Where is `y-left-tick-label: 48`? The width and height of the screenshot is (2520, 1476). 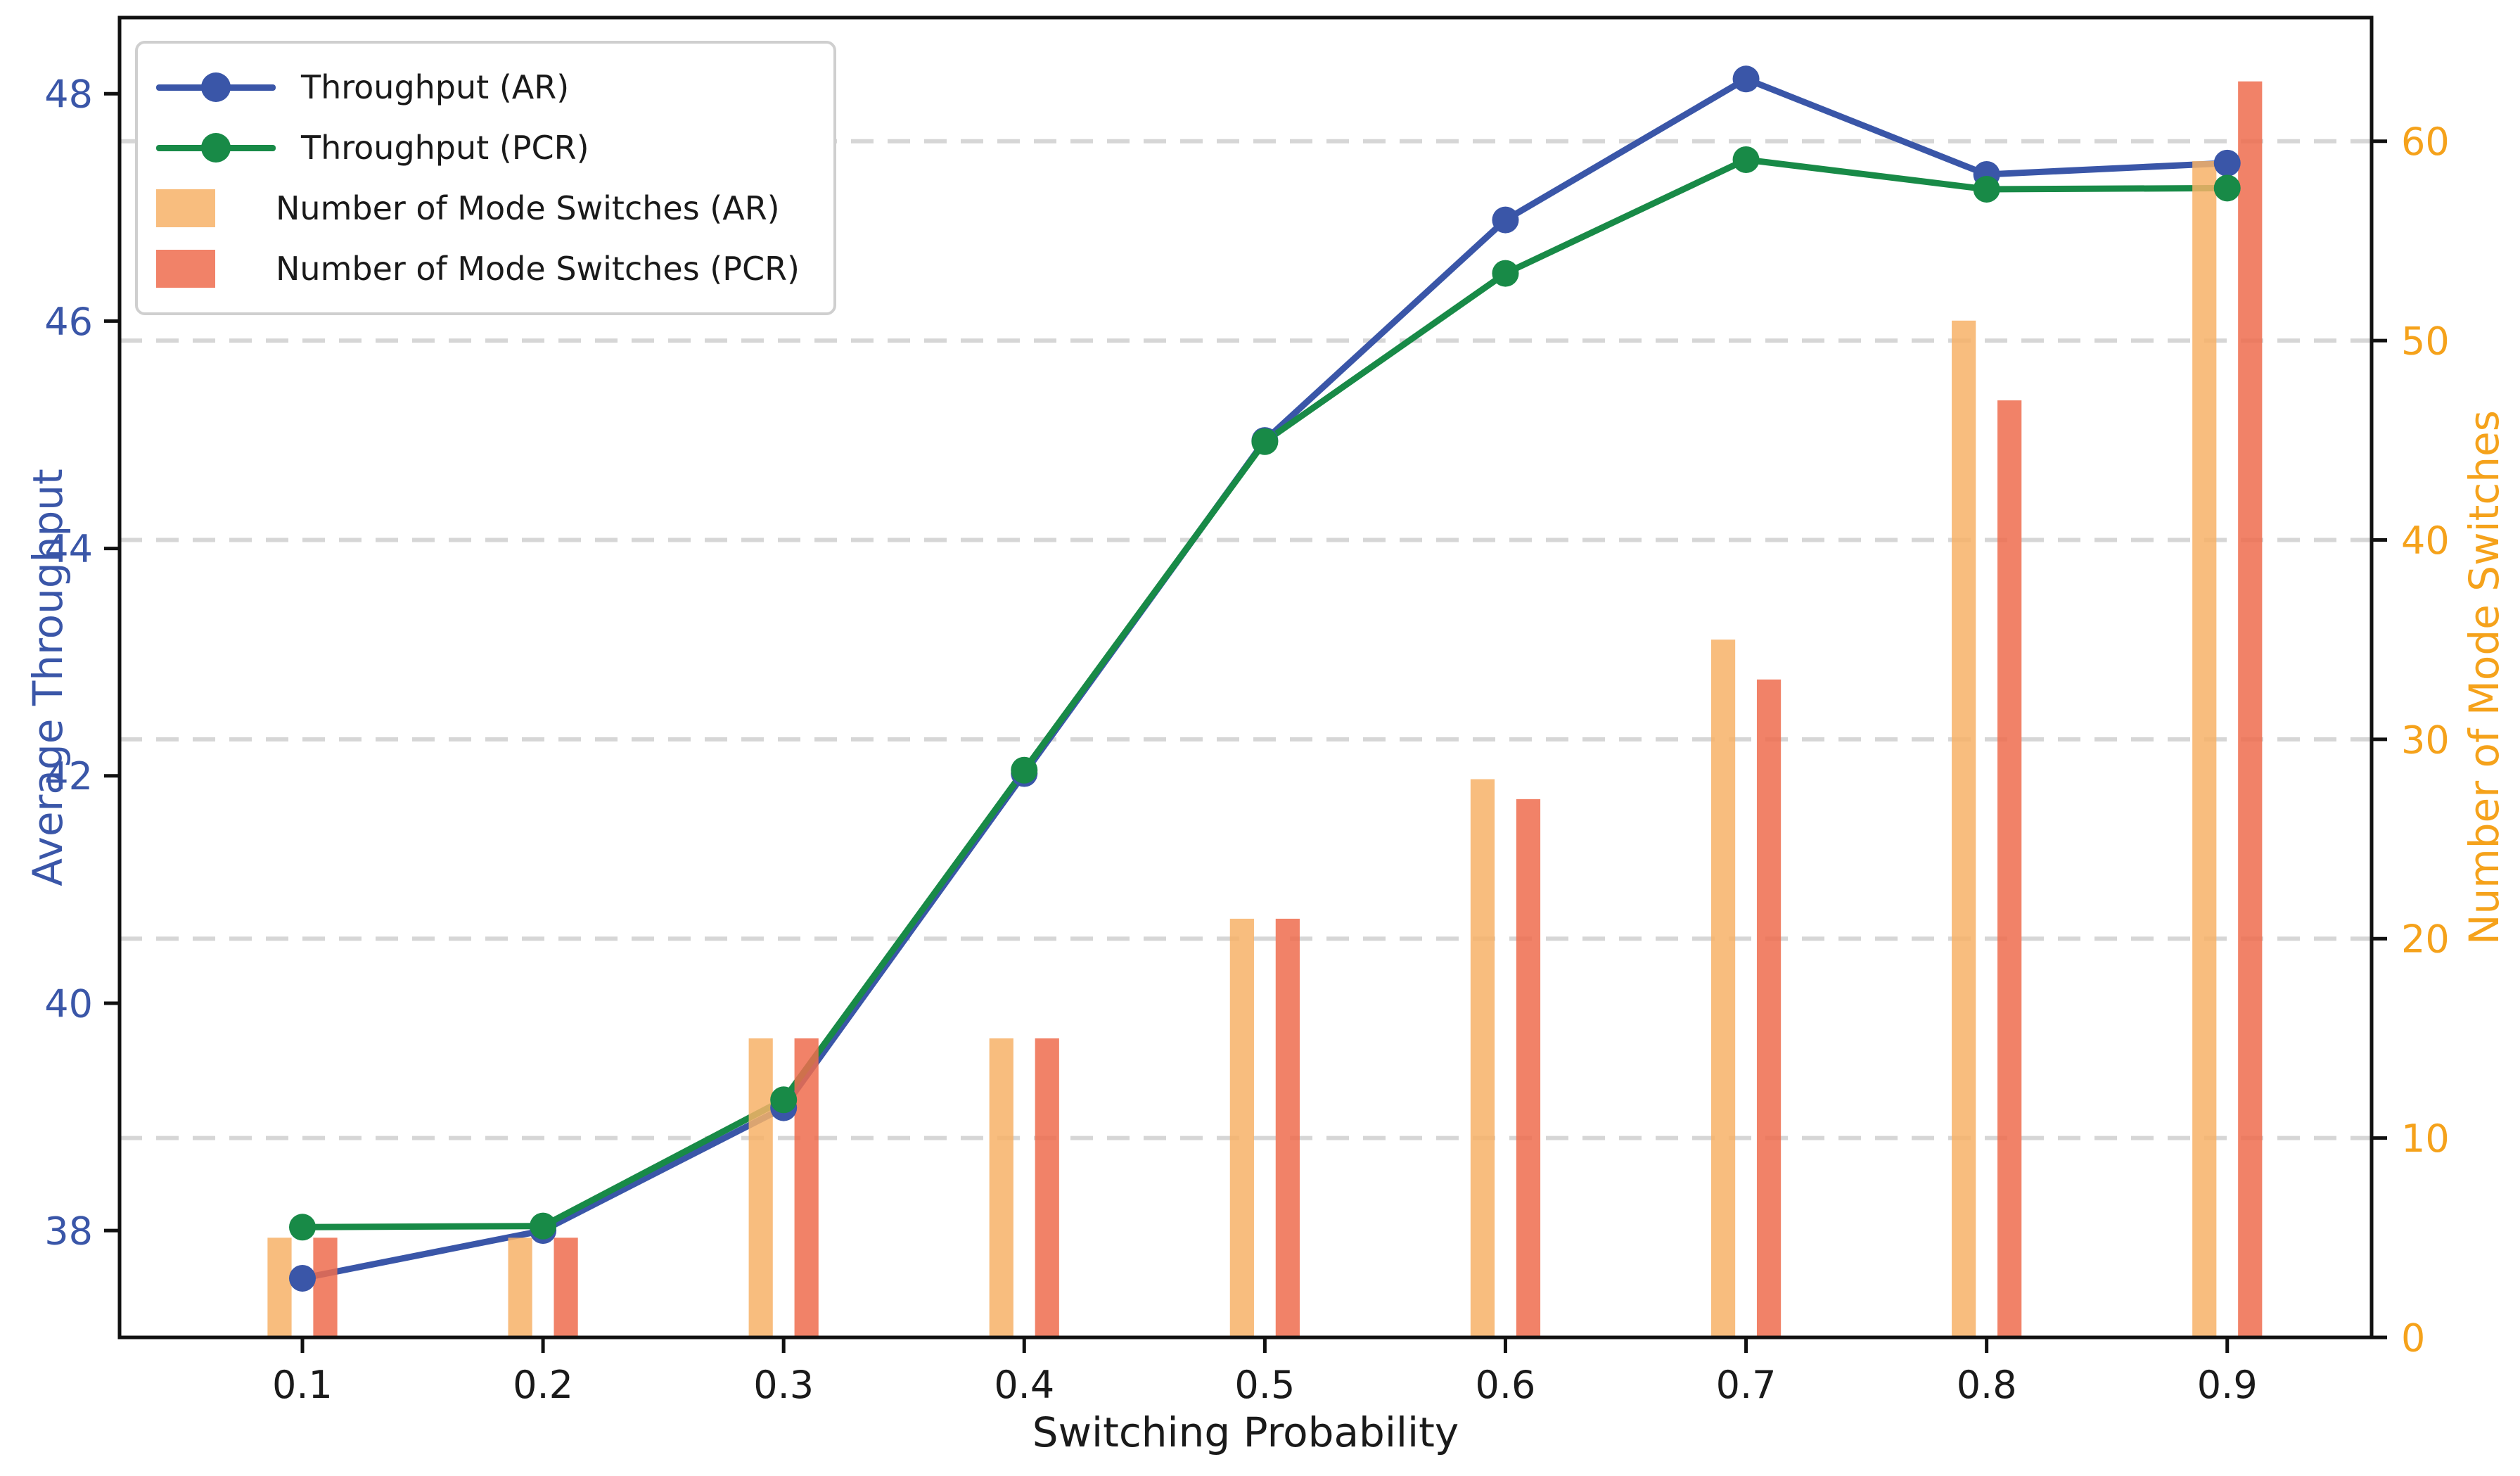 y-left-tick-label: 48 is located at coordinates (68, 94).